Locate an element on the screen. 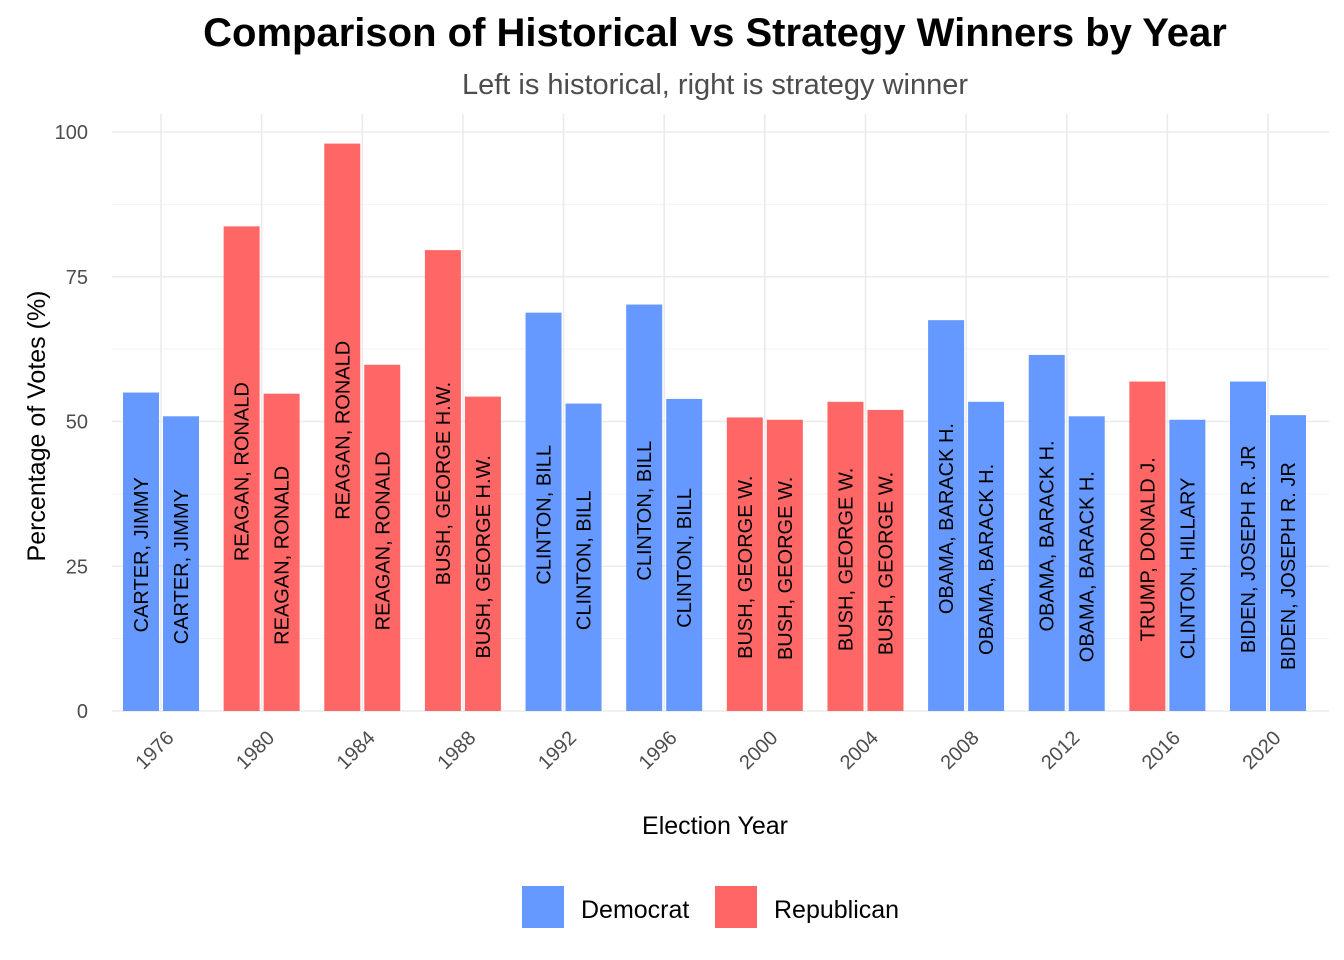  x-tick-label: 2016 is located at coordinates (1161, 750).